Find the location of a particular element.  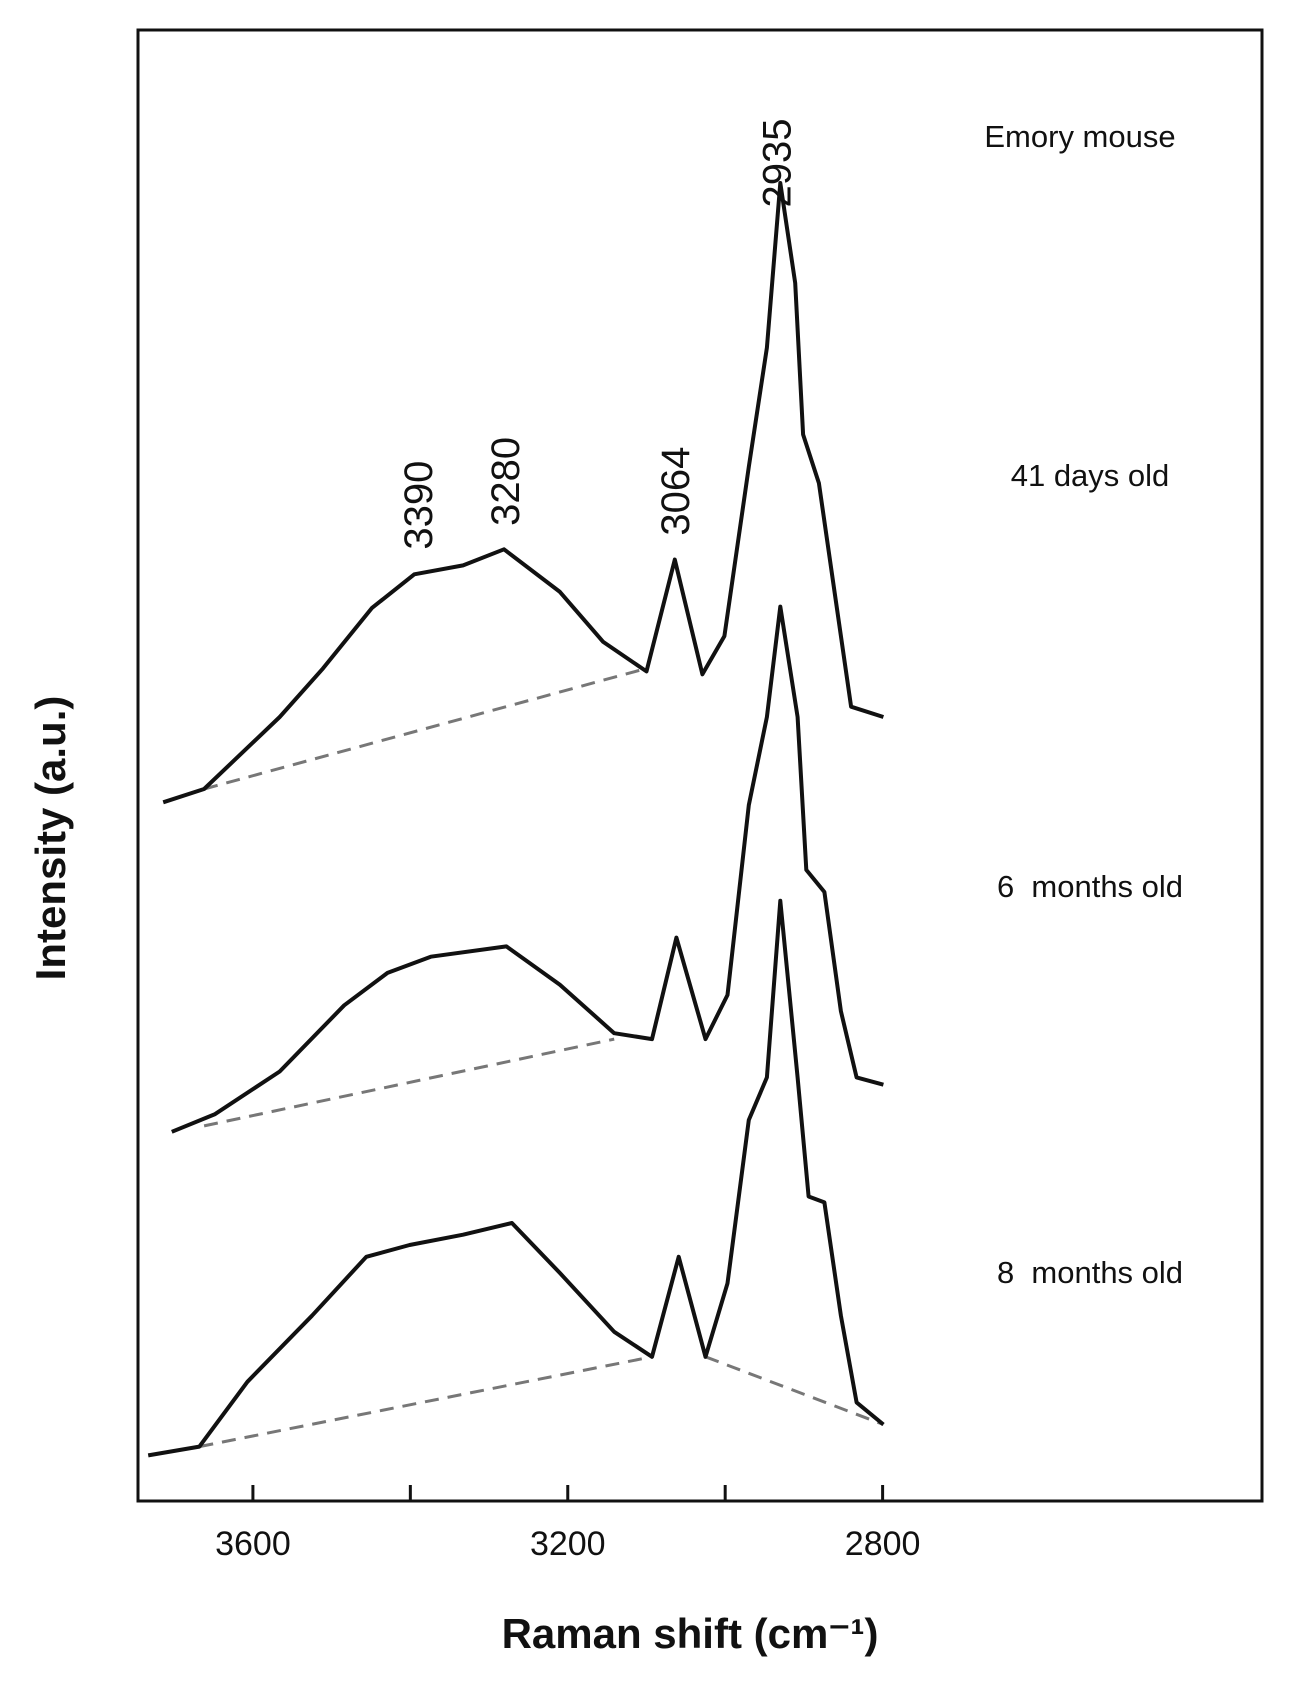

peak-label: 3390 is located at coordinates (419, 505).